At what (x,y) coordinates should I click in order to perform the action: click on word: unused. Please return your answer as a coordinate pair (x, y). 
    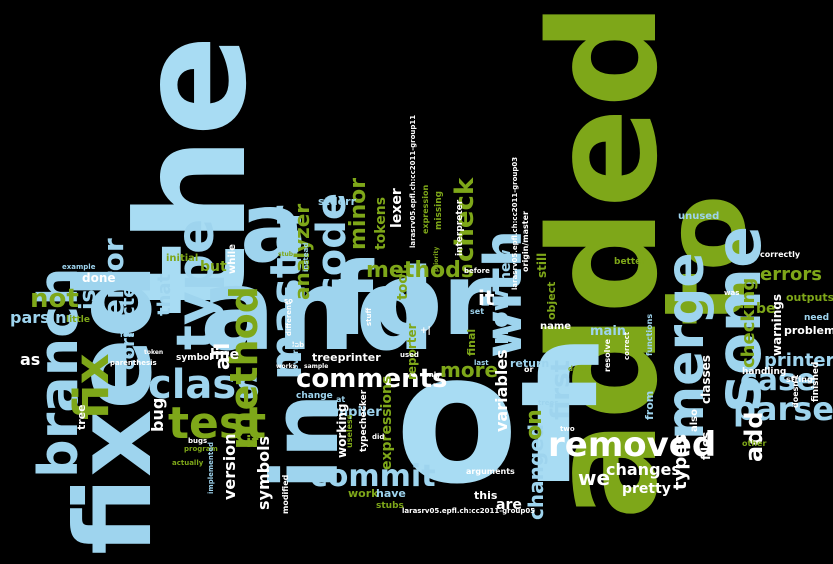
    Looking at the image, I should click on (699, 216).